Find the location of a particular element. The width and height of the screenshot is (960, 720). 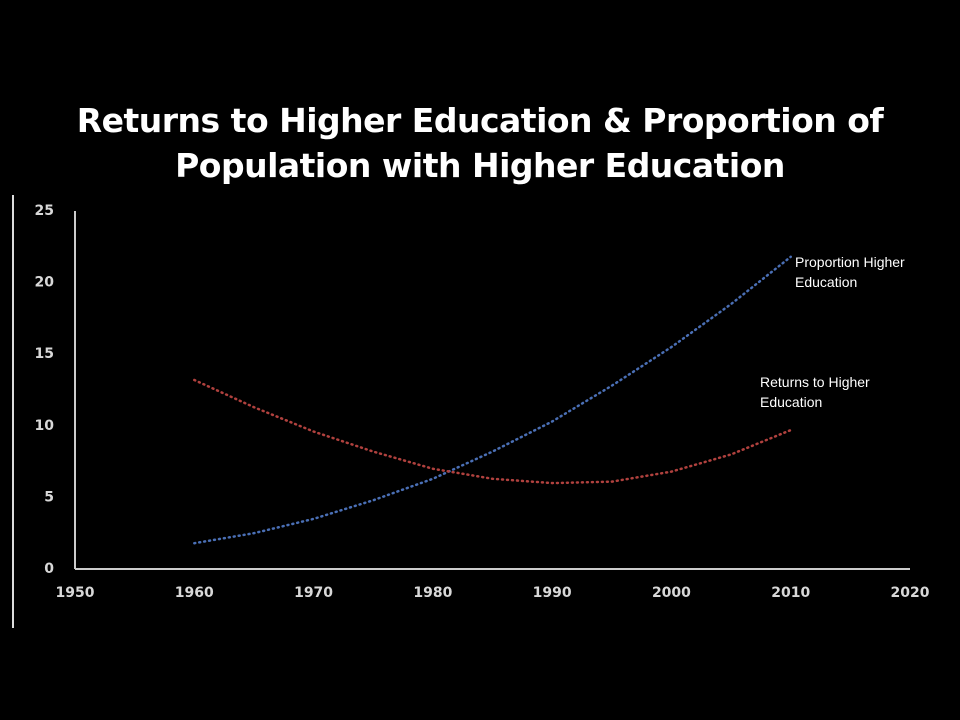

y-tick-label: 25 is located at coordinates (44, 211).